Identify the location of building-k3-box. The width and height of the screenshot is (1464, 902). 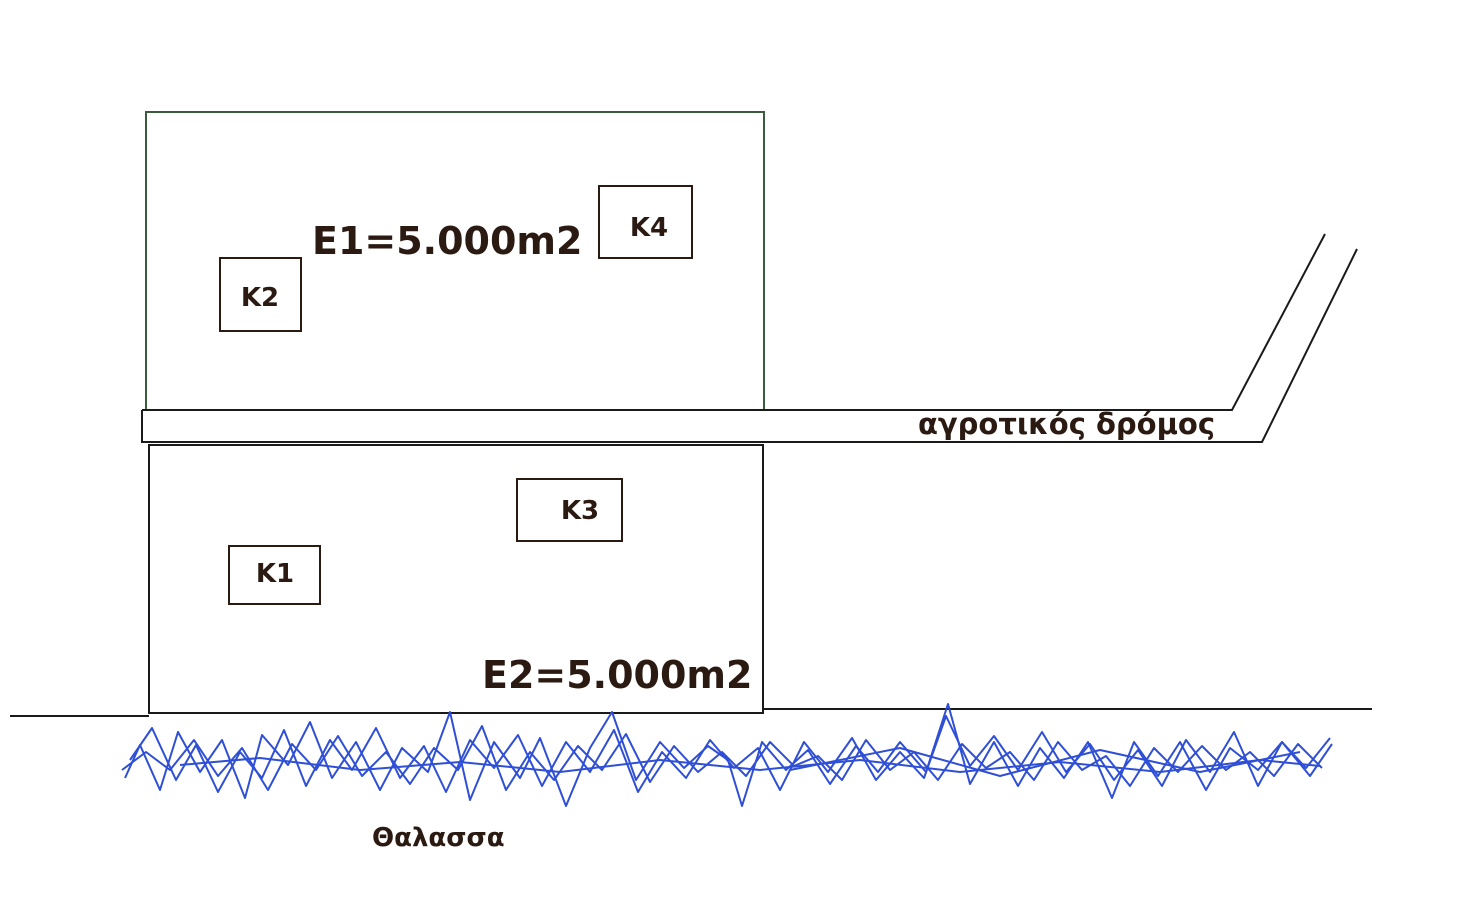
(569, 510).